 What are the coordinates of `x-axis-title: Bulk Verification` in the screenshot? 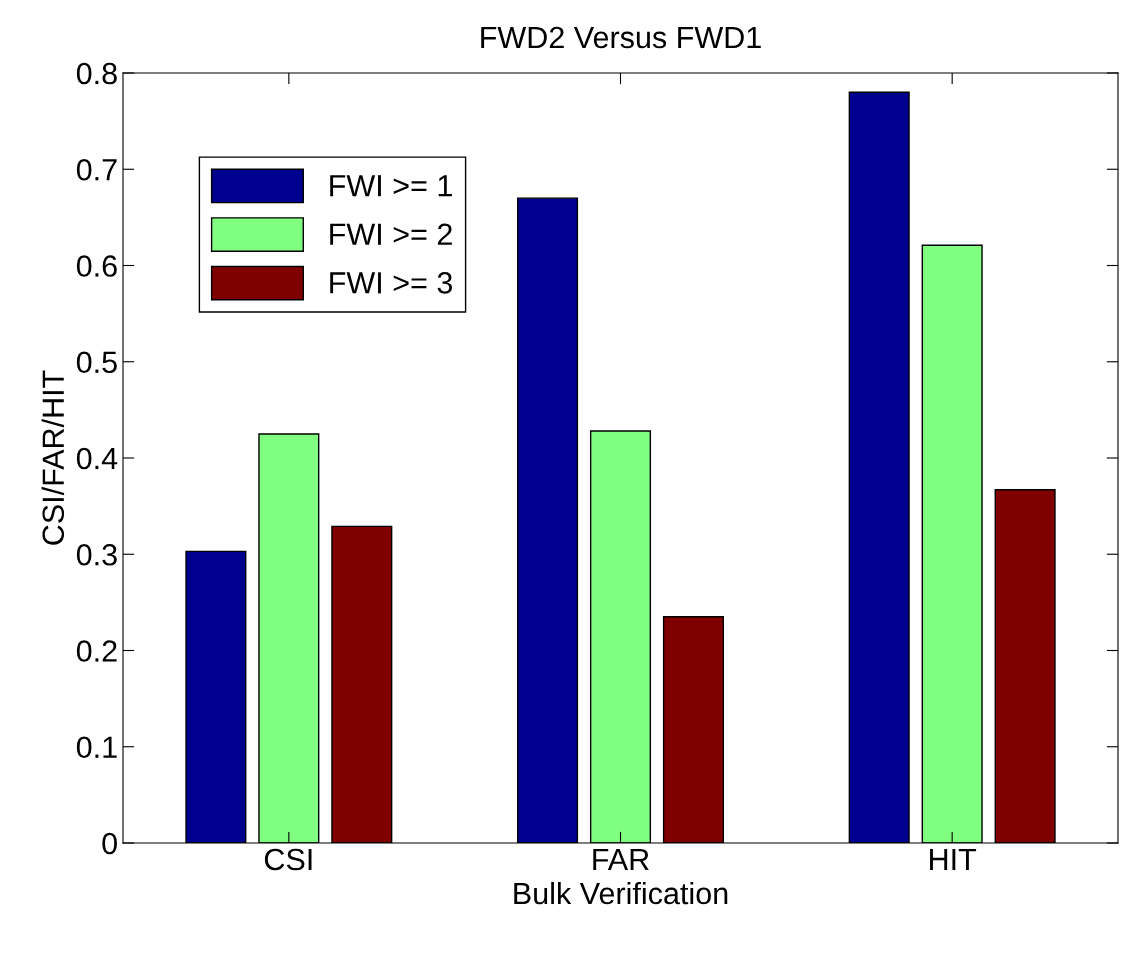 It's located at (621, 893).